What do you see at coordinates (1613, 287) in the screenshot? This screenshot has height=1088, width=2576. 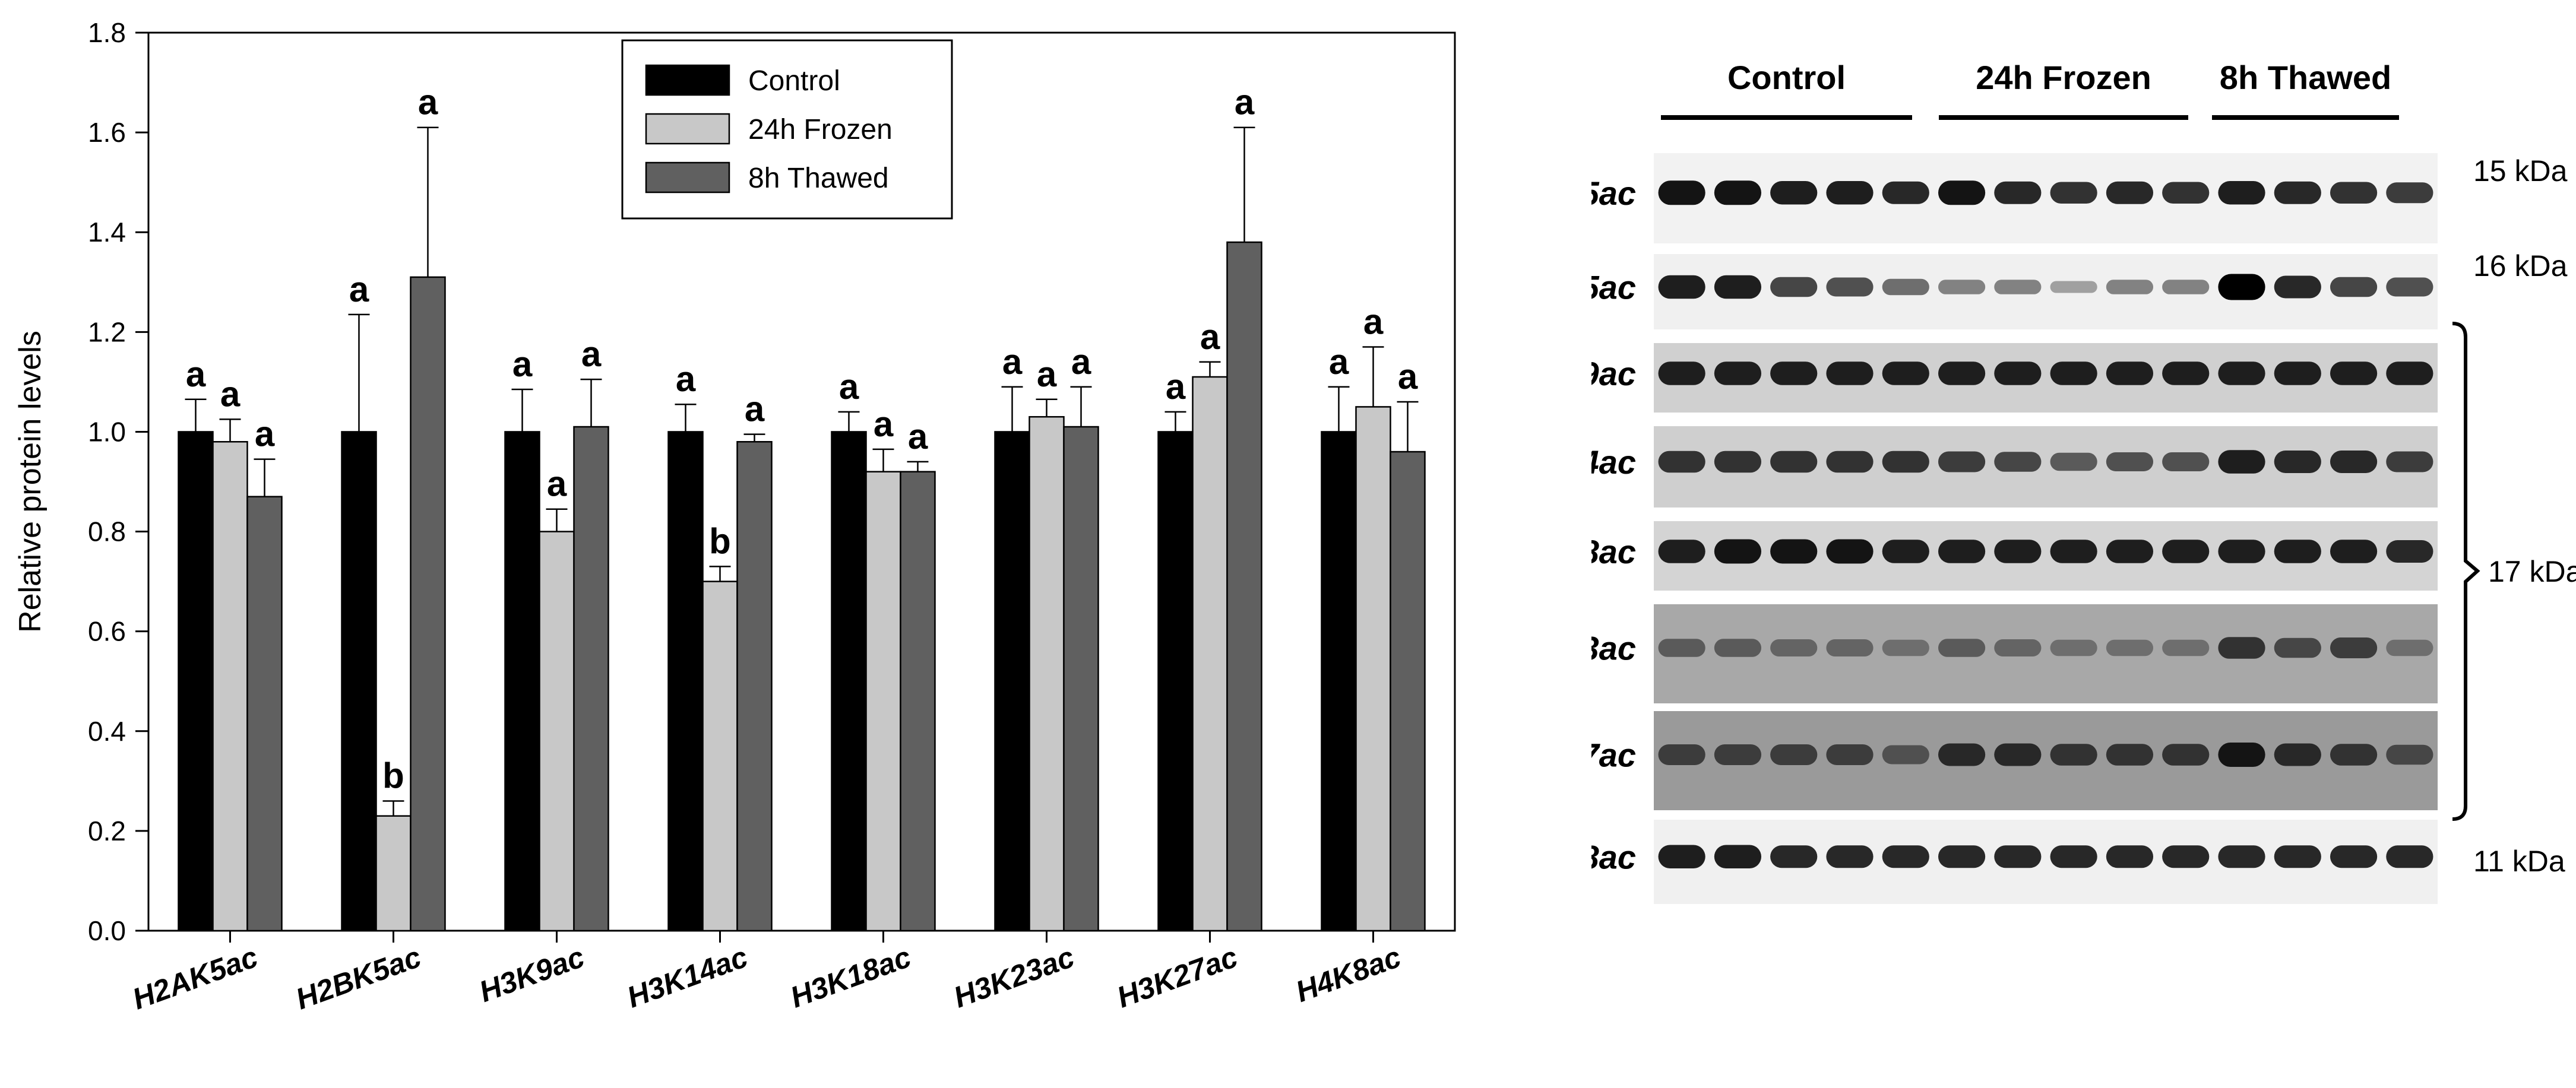 I see `band-label: H2BK5ac` at bounding box center [1613, 287].